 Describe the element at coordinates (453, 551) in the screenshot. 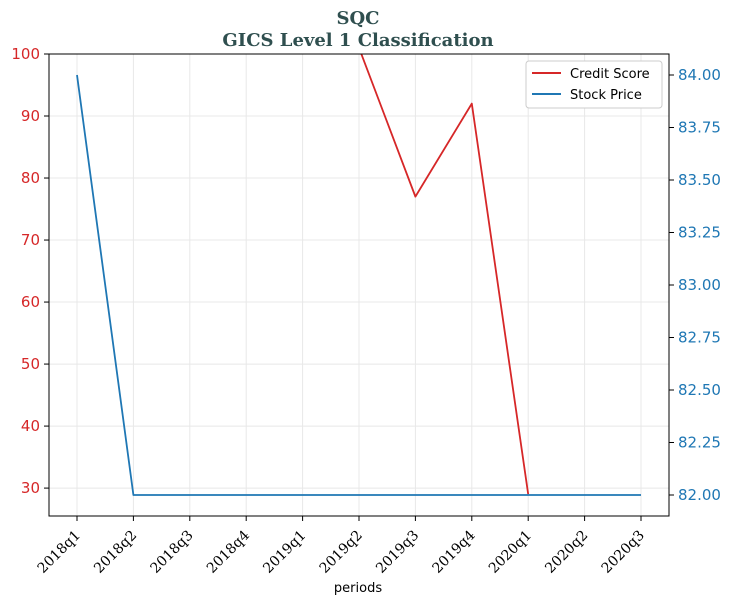

I see `x-tick-label: 2019q4` at that location.